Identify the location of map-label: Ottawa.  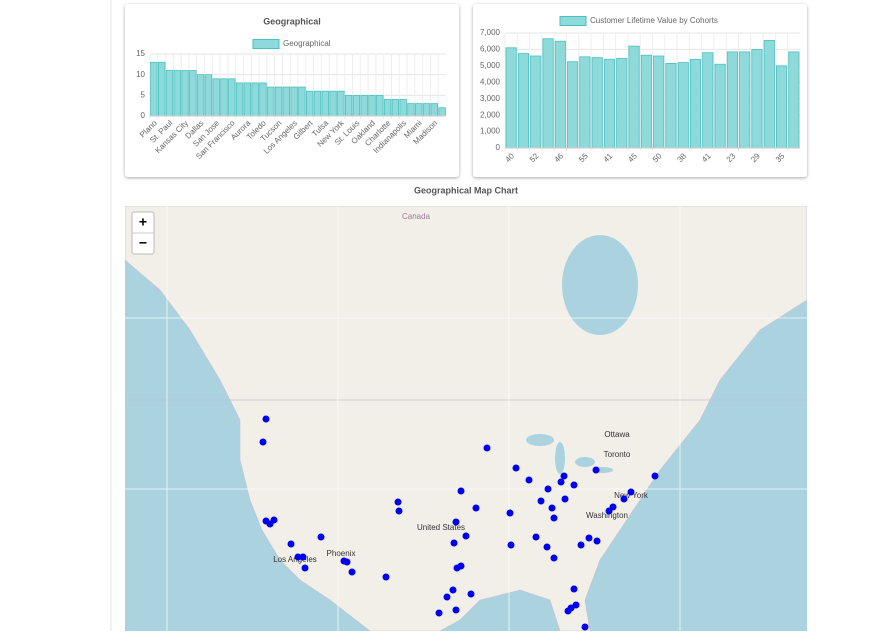
(617, 434).